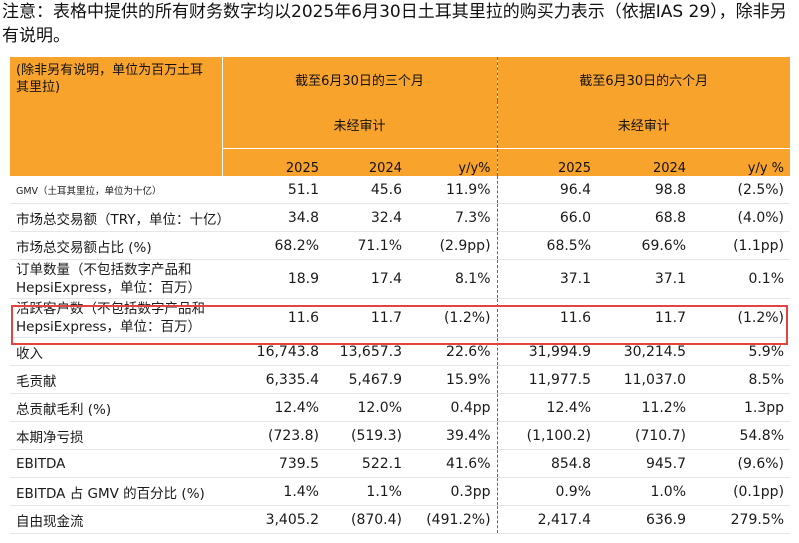 Image resolution: width=799 pixels, height=543 pixels. What do you see at coordinates (273, 190) in the screenshot?
I see `cell: 51.1` at bounding box center [273, 190].